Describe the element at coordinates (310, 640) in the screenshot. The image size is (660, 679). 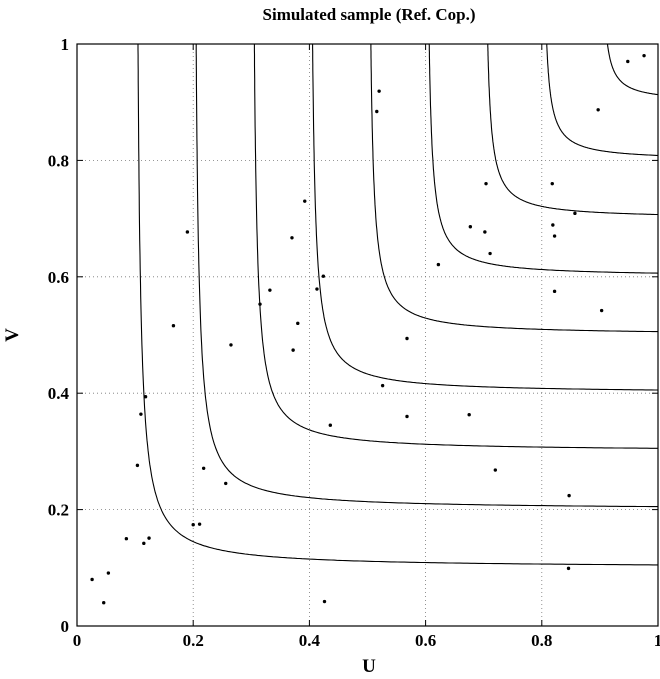
I see `x-tick-label: 0.4` at that location.